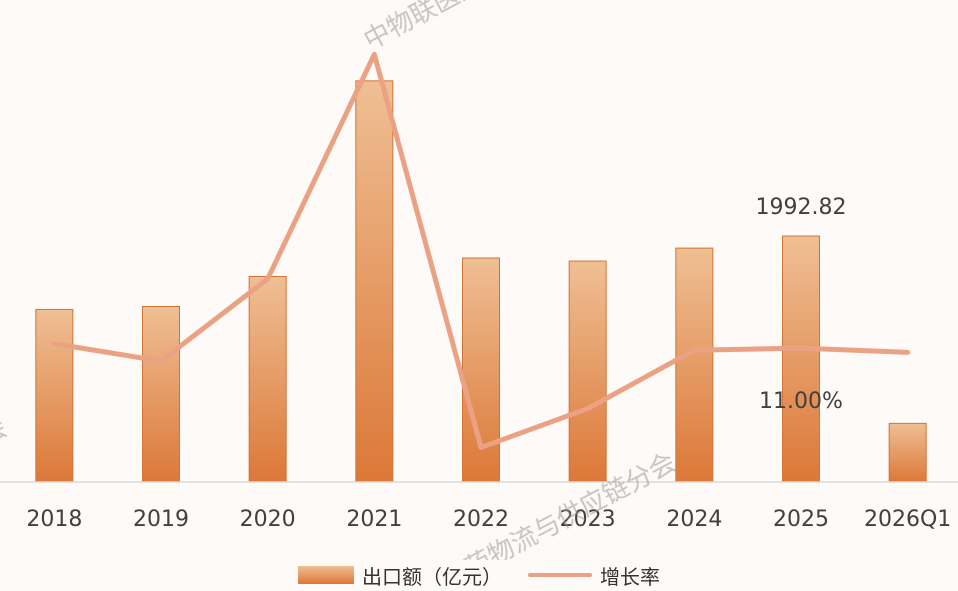 This screenshot has width=958, height=591. Describe the element at coordinates (587, 371) in the screenshot. I see `bar-2023` at that location.